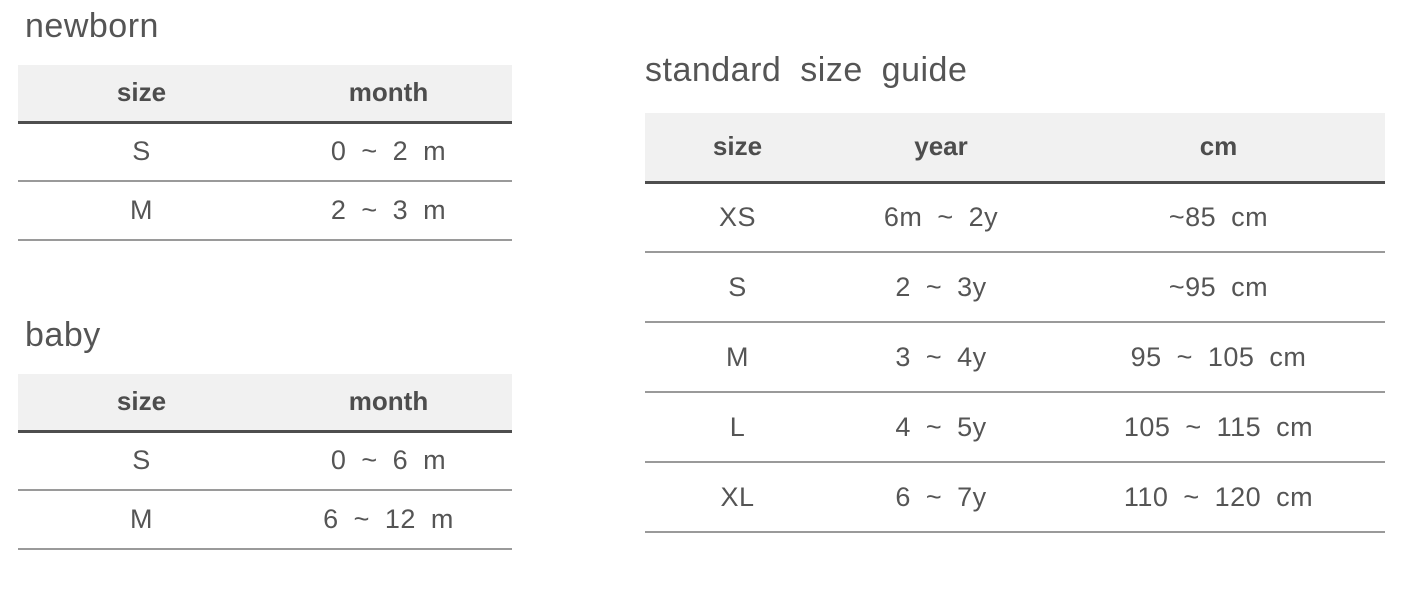  I want to click on baby-title: baby, so click(63, 335).